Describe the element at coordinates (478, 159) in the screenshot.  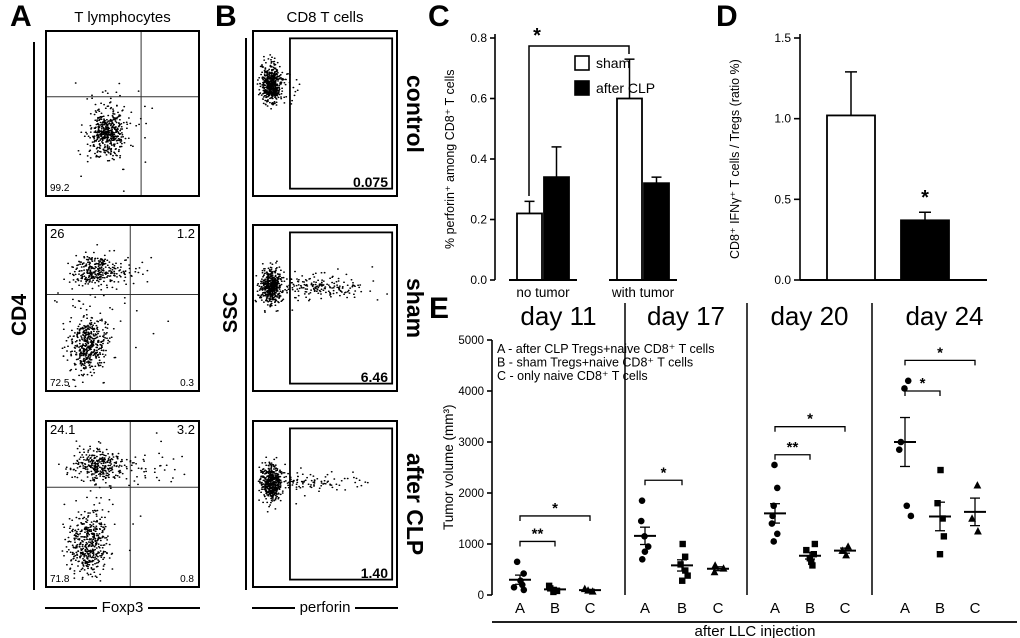
I see `y-tick-label: 0.4` at that location.